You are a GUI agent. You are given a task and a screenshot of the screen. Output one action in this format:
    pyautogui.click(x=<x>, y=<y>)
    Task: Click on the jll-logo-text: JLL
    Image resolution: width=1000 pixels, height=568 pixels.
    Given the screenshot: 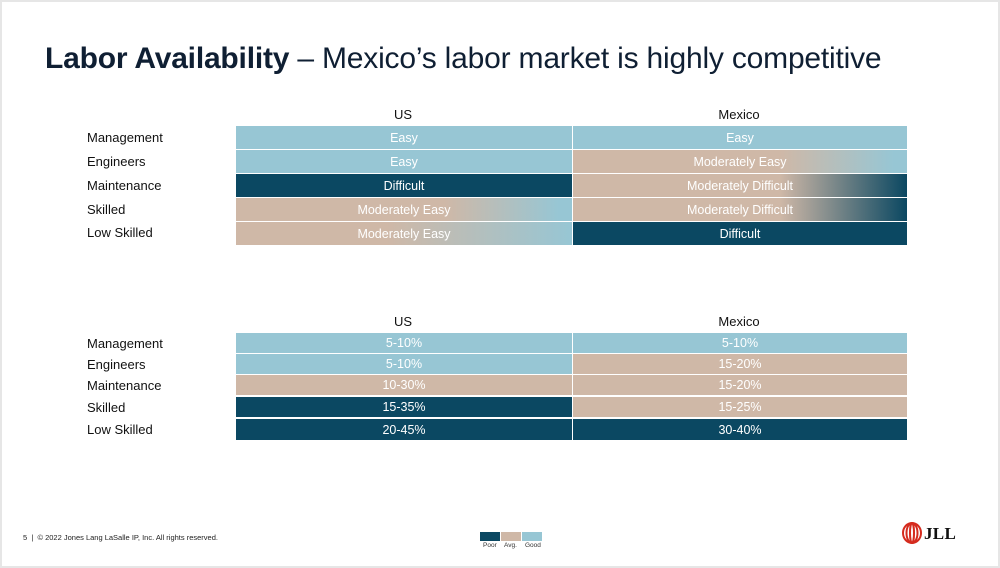 What is the action you would take?
    pyautogui.click(x=940, y=533)
    